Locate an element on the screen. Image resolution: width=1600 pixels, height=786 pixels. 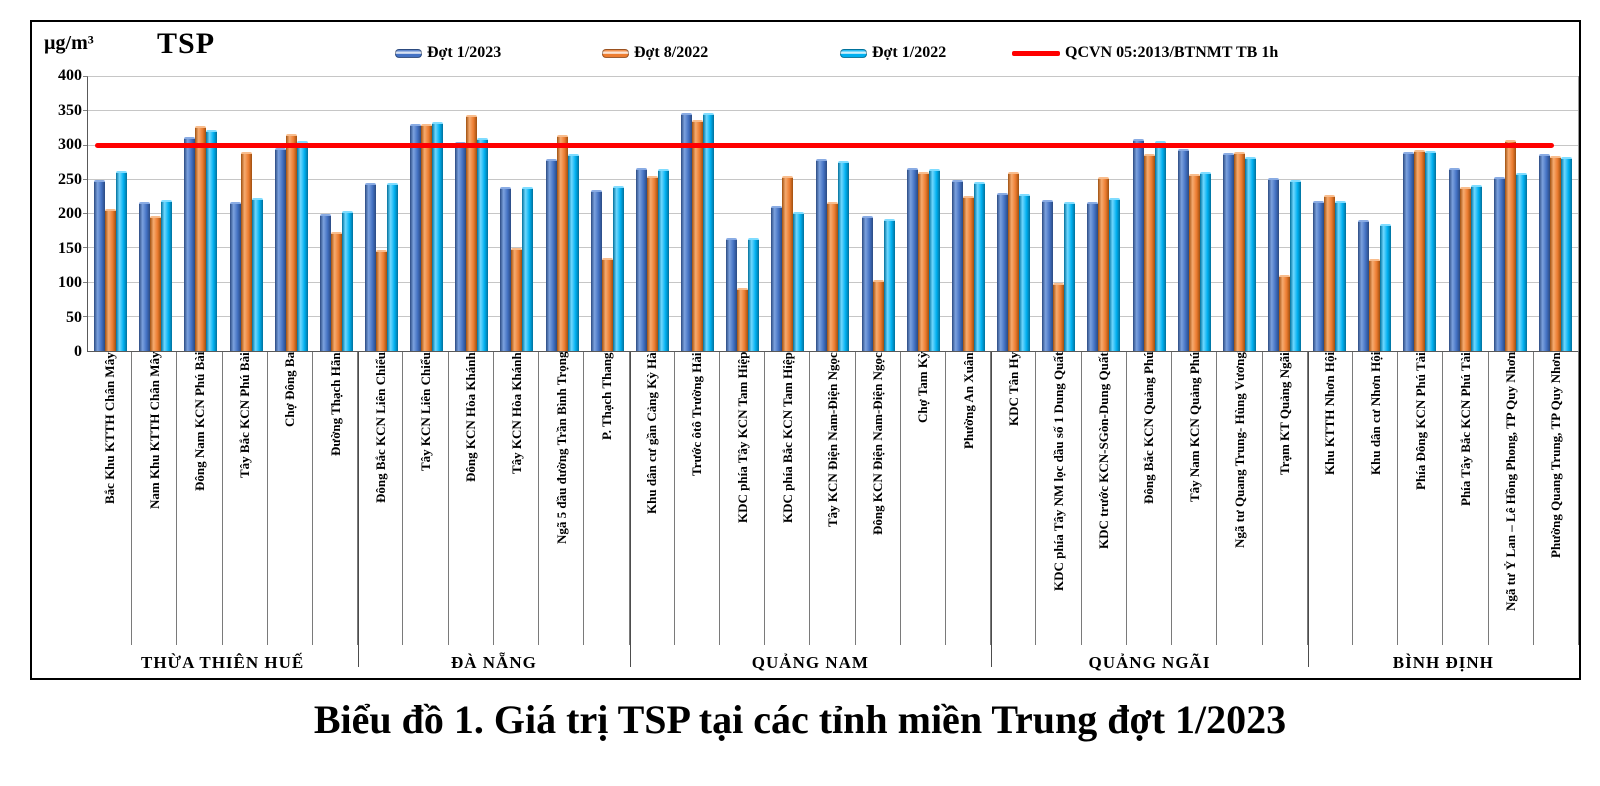
x-axis-label: Đông KCN Điện Nam-Điện Ngọc is located at coordinates (878, 443).